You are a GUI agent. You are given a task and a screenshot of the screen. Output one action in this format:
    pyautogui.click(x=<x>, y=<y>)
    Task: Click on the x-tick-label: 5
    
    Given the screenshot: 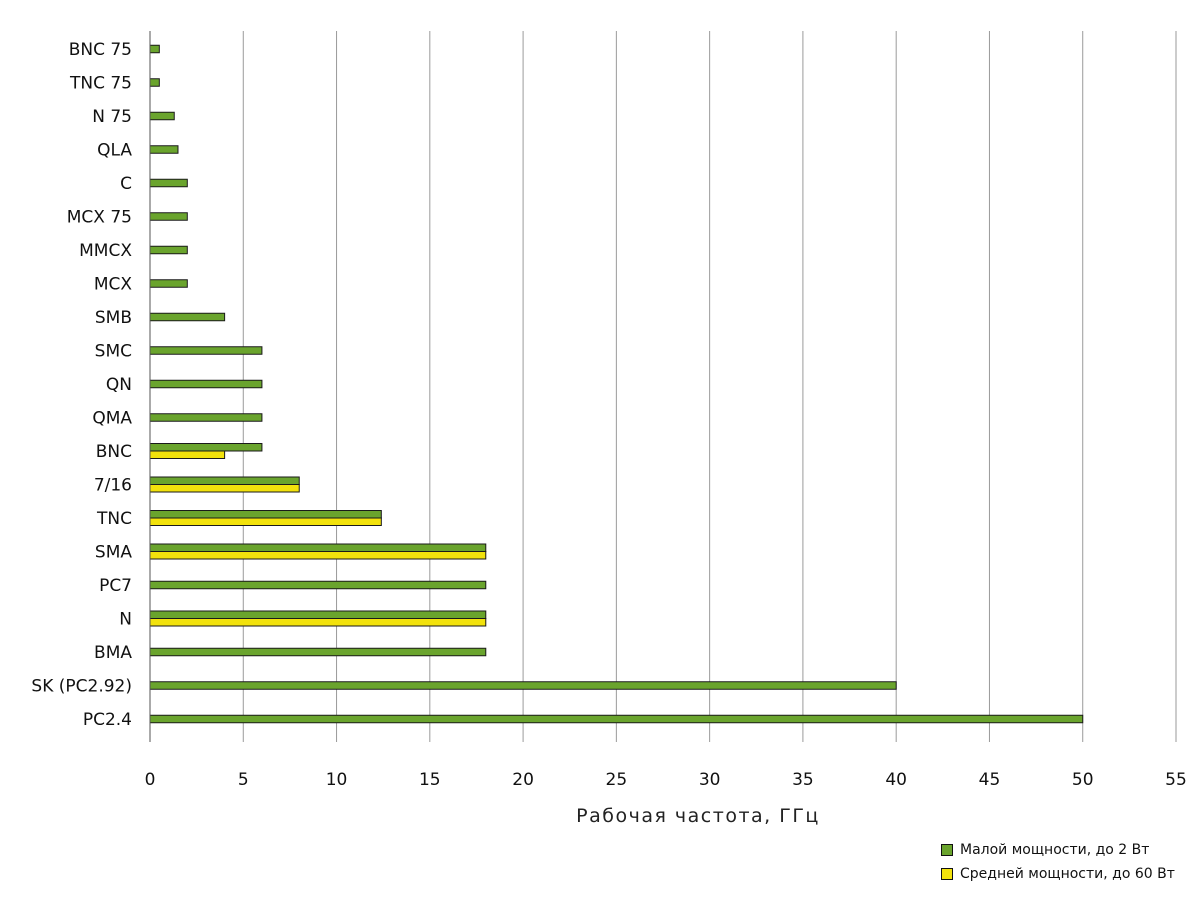 What is the action you would take?
    pyautogui.click(x=243, y=780)
    